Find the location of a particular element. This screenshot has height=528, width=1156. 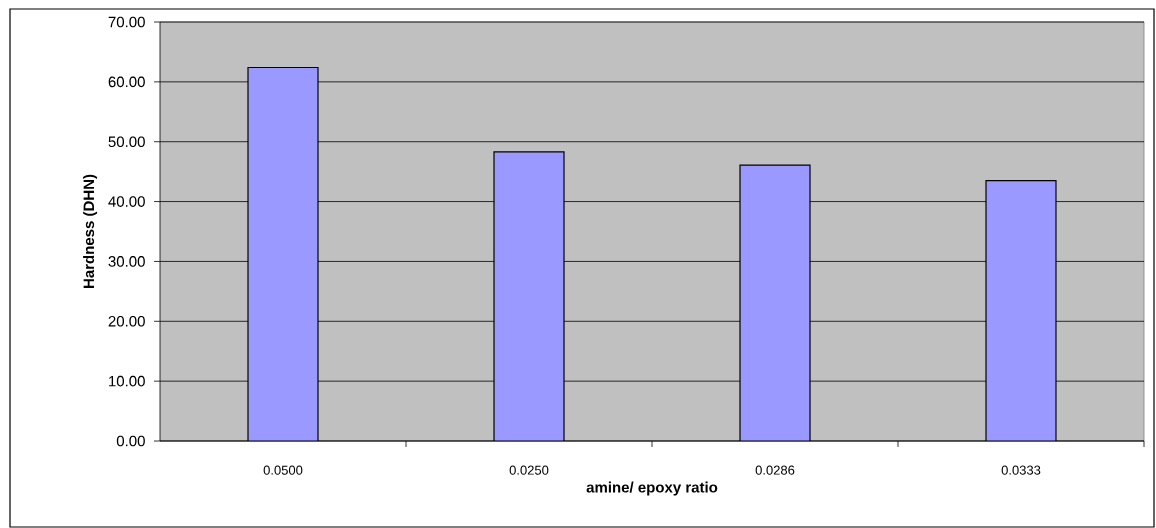

y-tick-label: 70.00 is located at coordinates (126, 22).